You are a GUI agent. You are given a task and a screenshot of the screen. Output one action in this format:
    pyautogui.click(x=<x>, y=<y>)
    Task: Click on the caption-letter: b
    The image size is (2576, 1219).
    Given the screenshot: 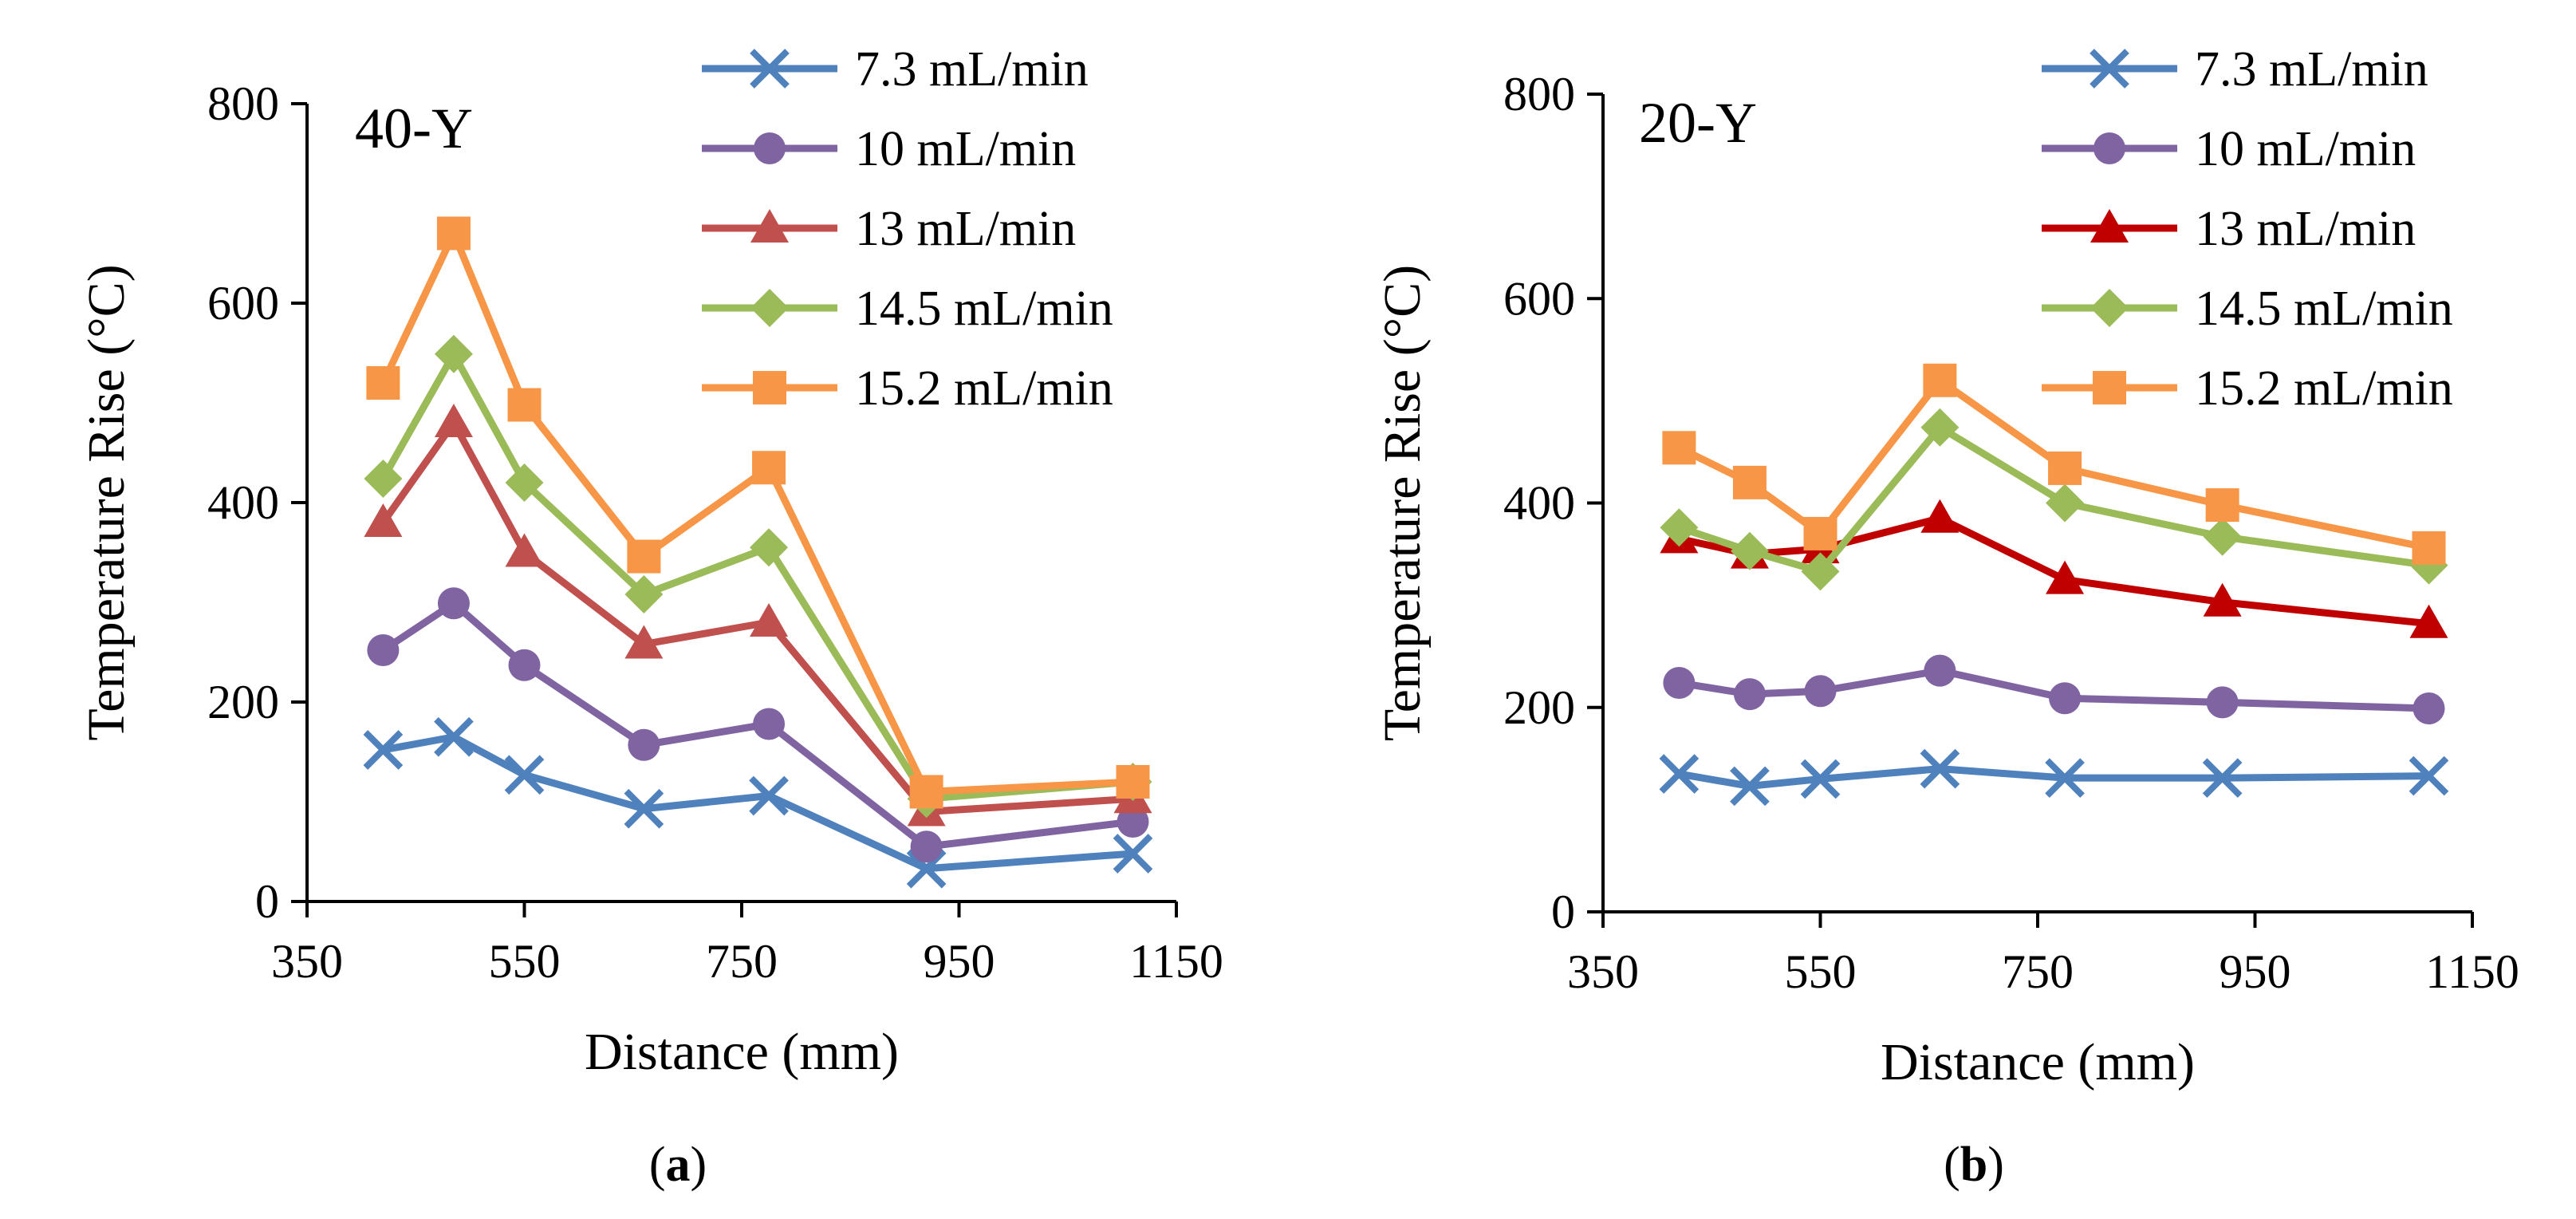 What is the action you would take?
    pyautogui.click(x=1973, y=1165)
    